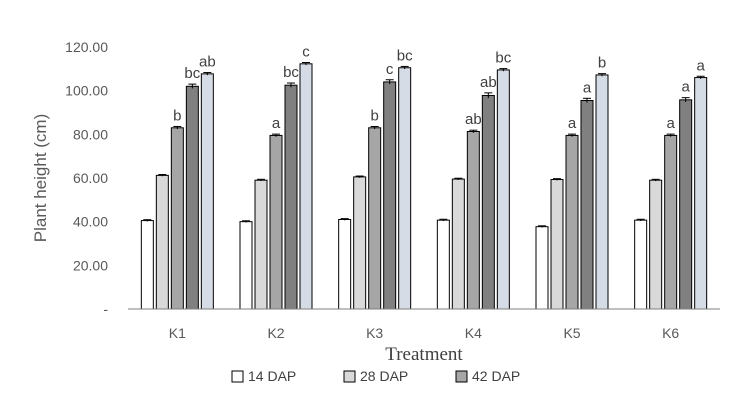  I want to click on legend: 14 DAP 28 DAP 42 DAP, so click(375, 376).